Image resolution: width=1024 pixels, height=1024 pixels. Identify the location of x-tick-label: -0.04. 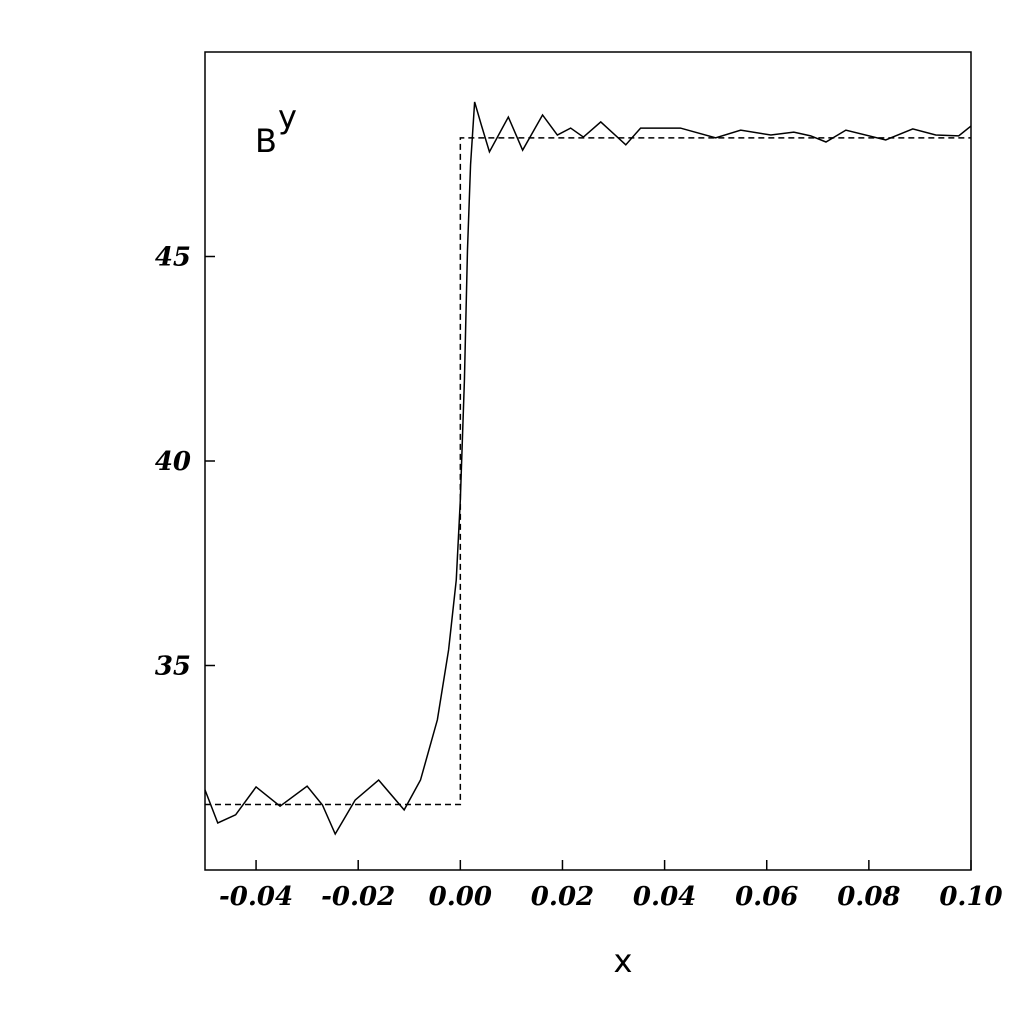
(256, 897).